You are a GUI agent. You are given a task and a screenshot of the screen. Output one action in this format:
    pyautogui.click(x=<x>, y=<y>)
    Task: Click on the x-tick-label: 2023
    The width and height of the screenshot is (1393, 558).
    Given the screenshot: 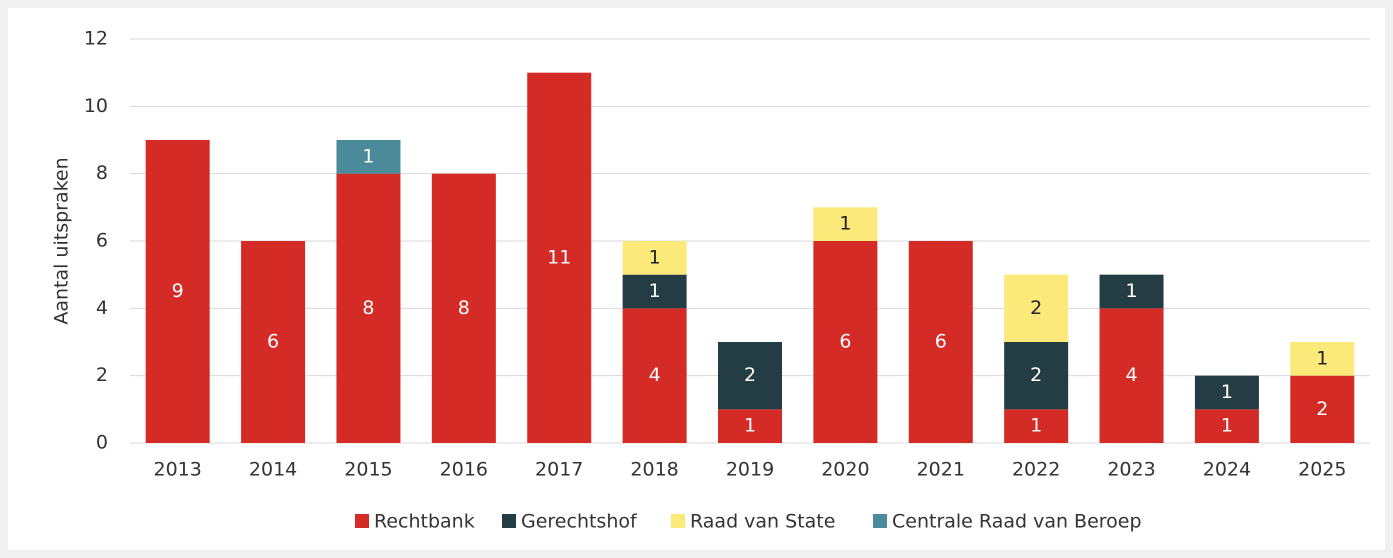 What is the action you would take?
    pyautogui.click(x=1131, y=470)
    